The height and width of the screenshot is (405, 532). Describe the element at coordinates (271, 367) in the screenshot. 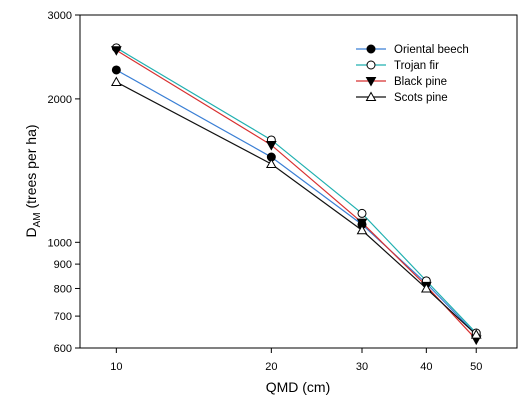

I see `x-tick-label: 20` at that location.